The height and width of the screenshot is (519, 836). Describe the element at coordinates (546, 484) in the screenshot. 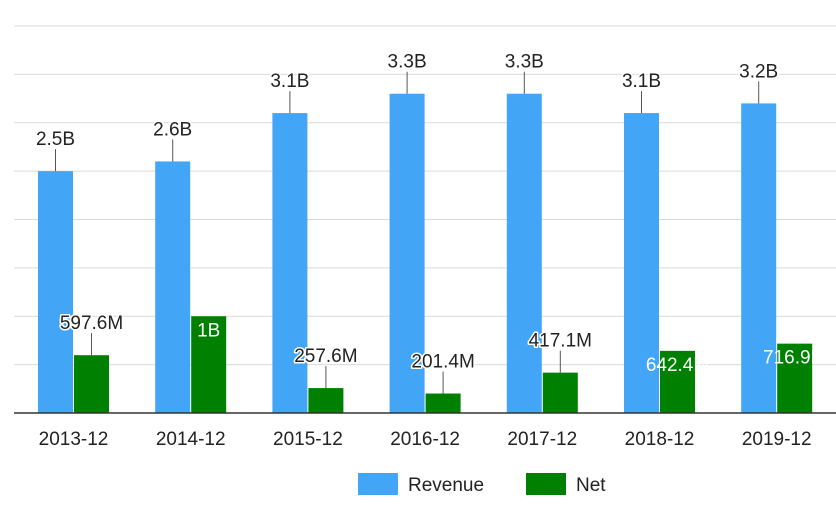

I see `legend-swatch-net` at that location.